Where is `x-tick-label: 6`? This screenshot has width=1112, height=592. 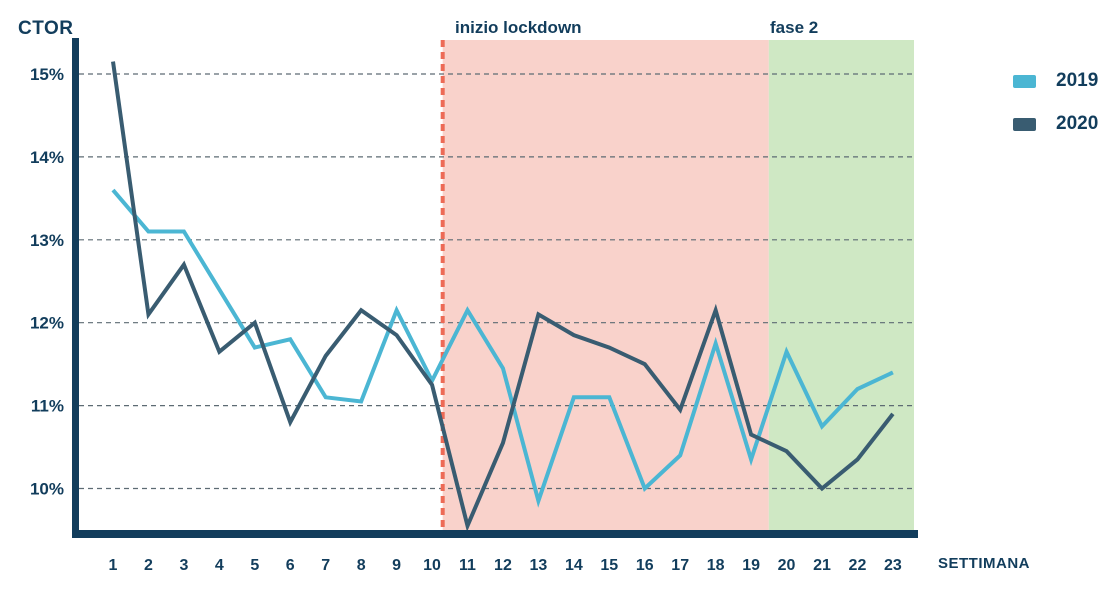 x-tick-label: 6 is located at coordinates (290, 565).